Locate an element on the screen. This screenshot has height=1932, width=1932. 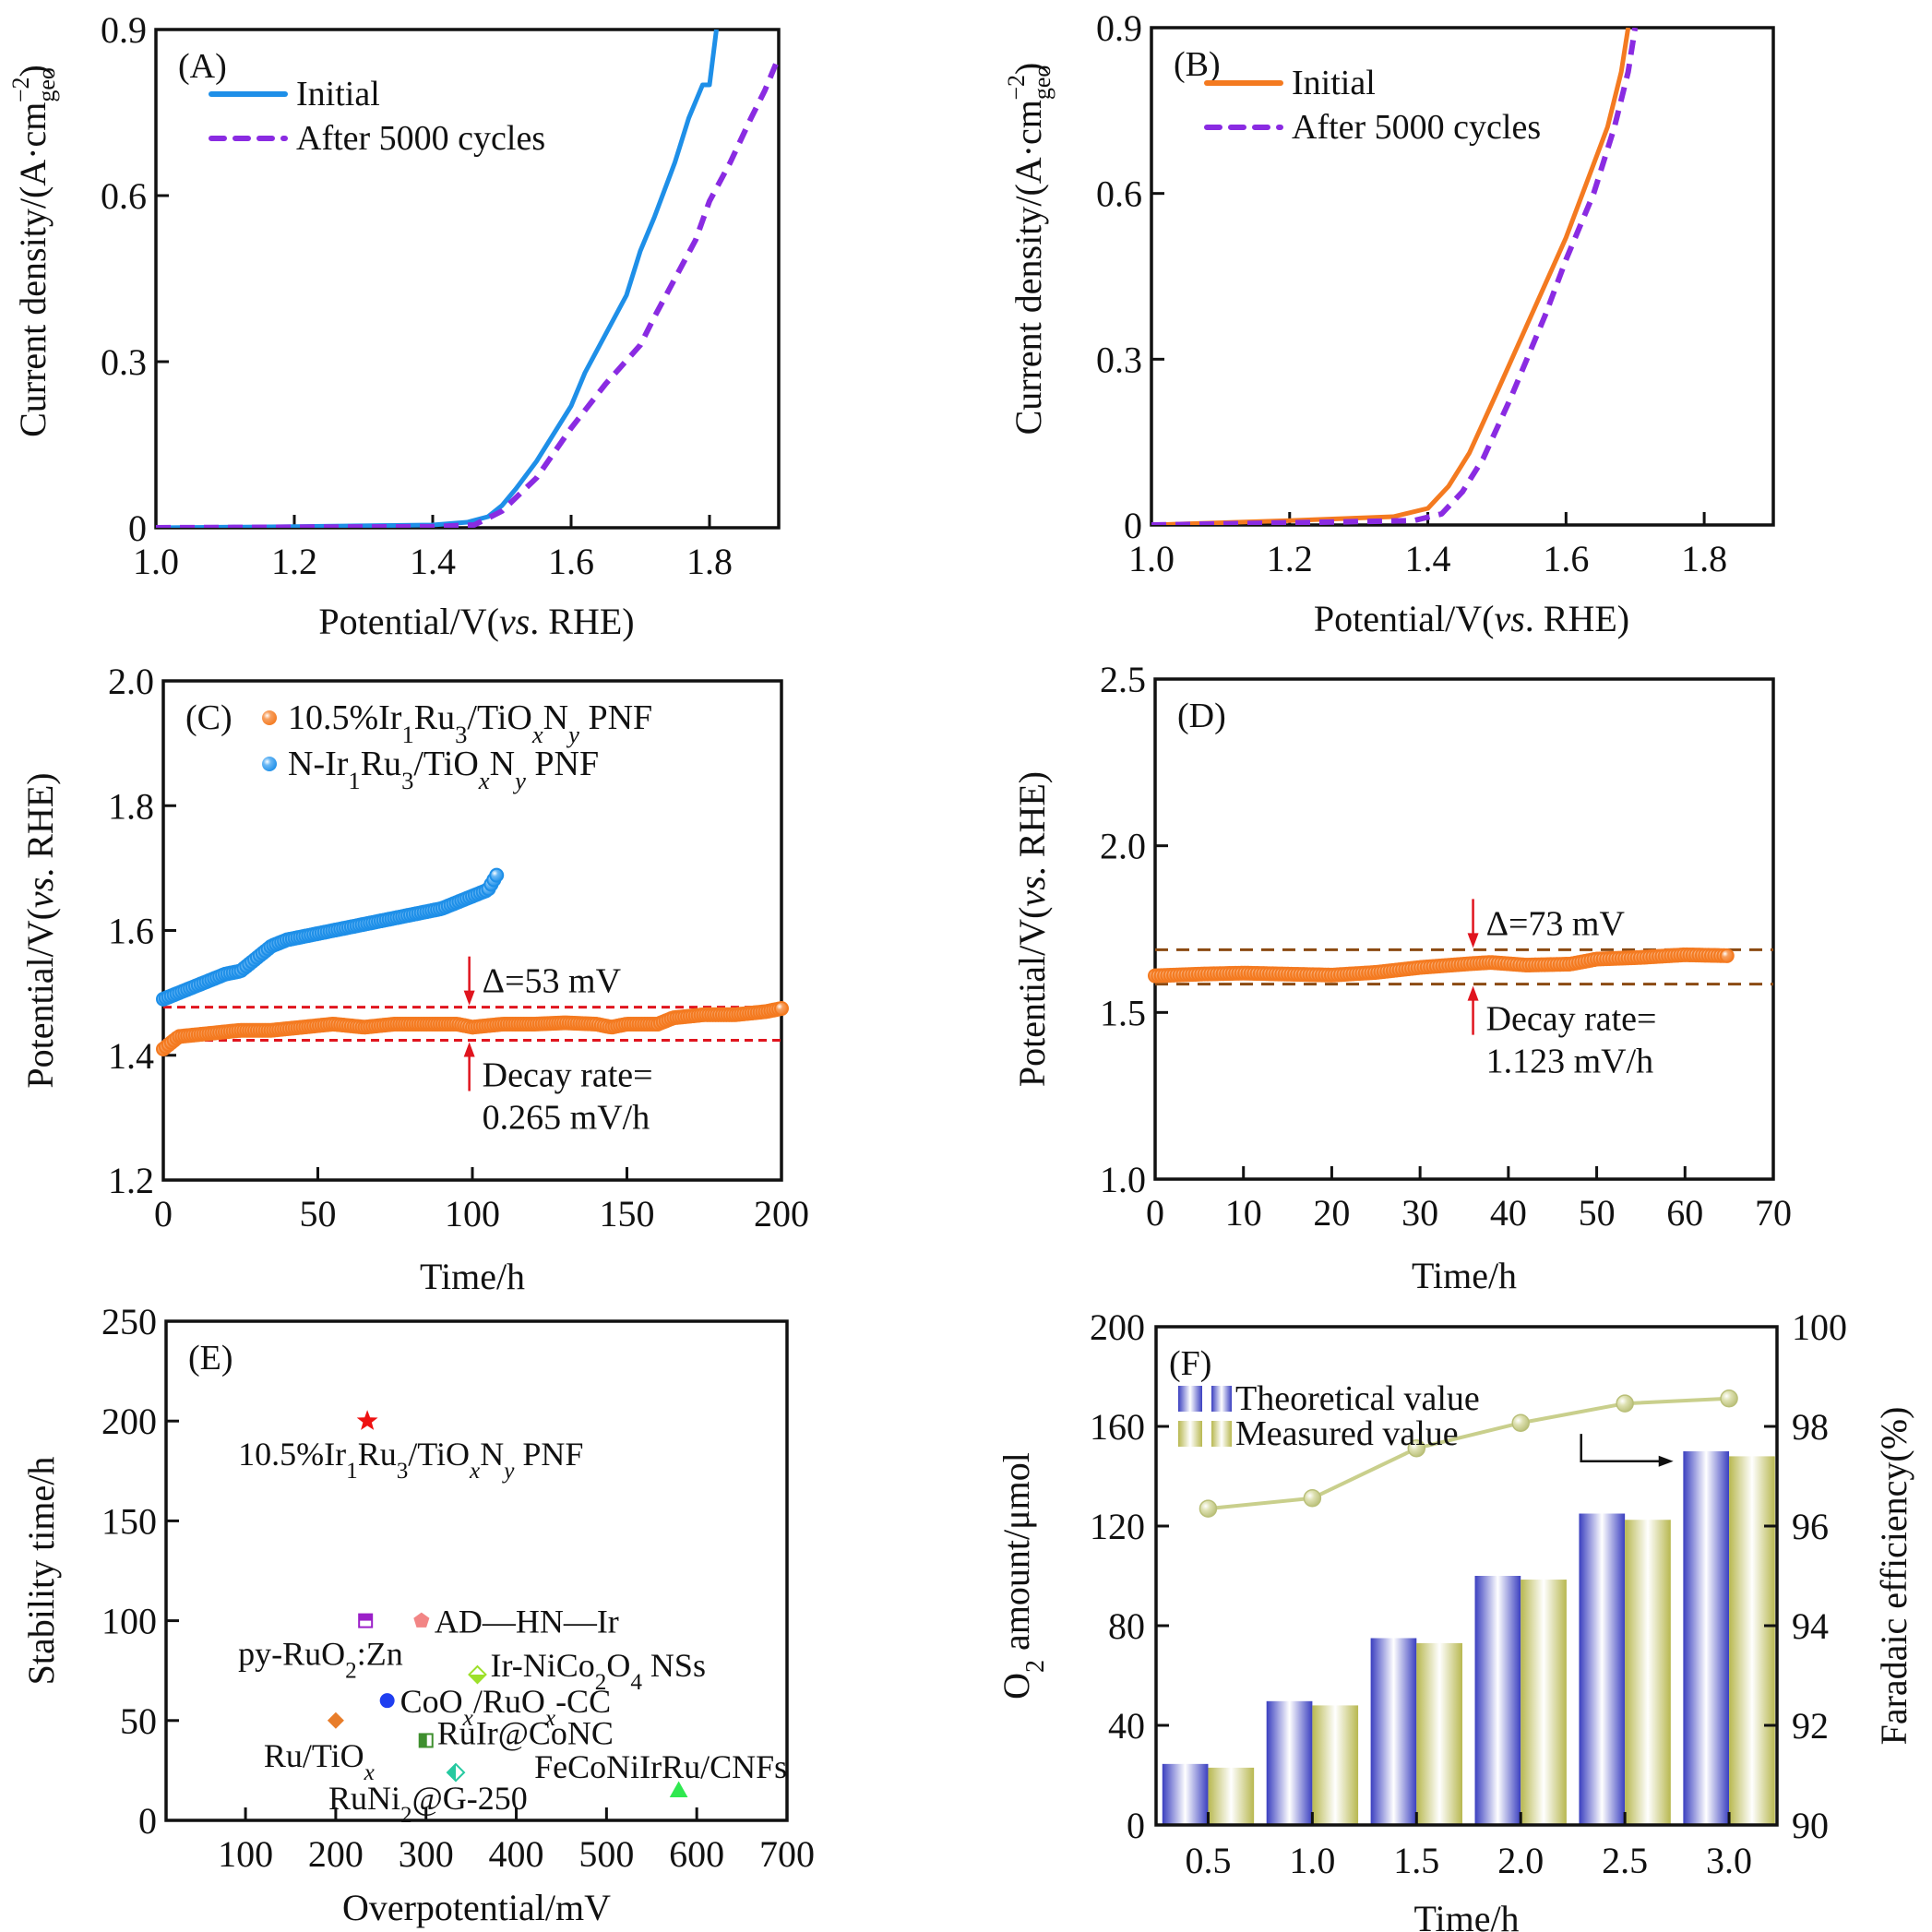
y-tick-label: 1.5 is located at coordinates (1123, 1012).